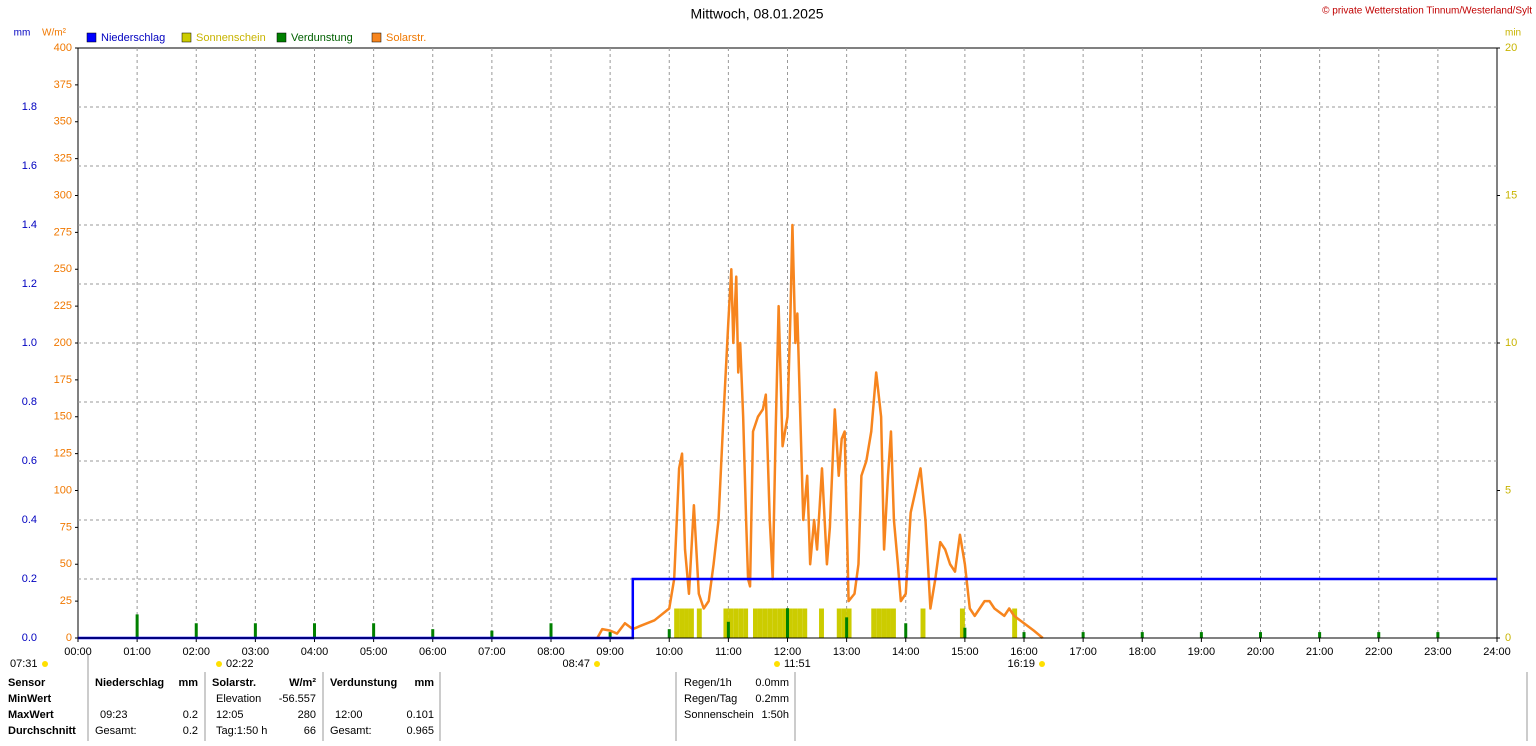  Describe the element at coordinates (240, 664) in the screenshot. I see `time-marker: 02:22` at that location.